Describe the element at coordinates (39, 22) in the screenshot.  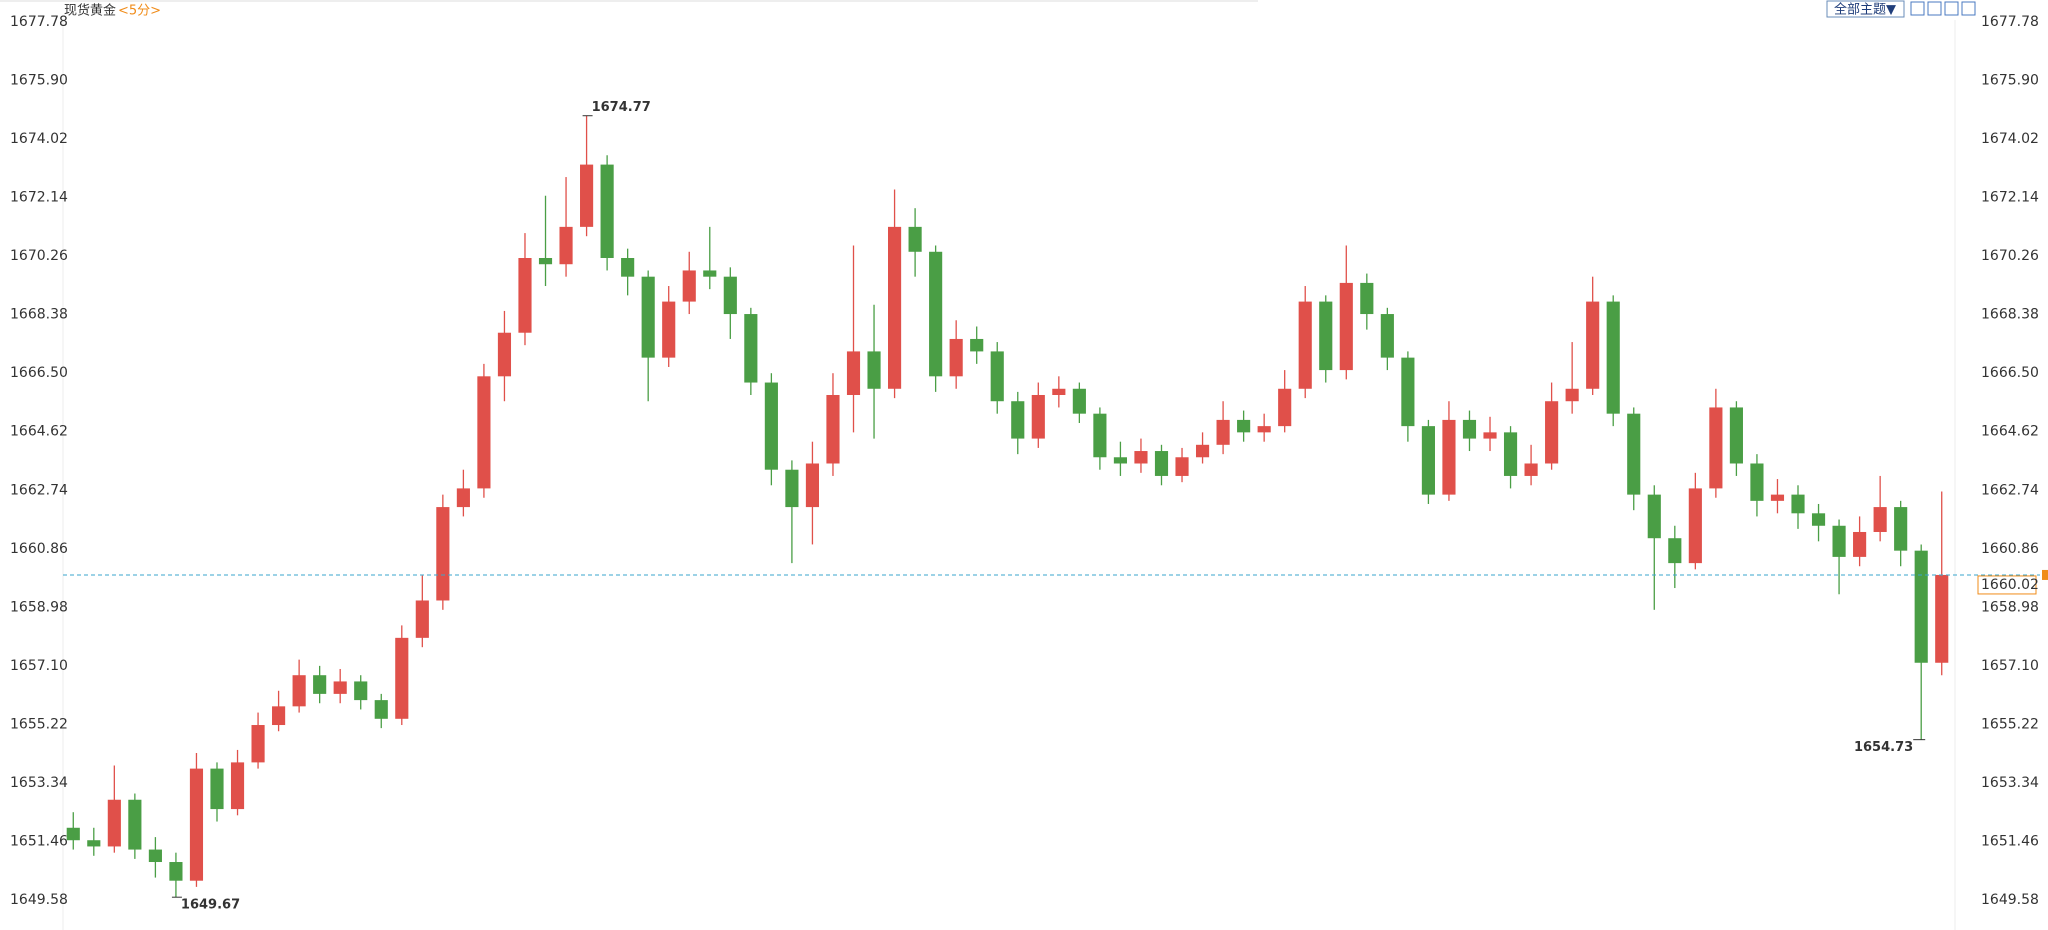
I see `y-tick-label: 1677.78` at that location.